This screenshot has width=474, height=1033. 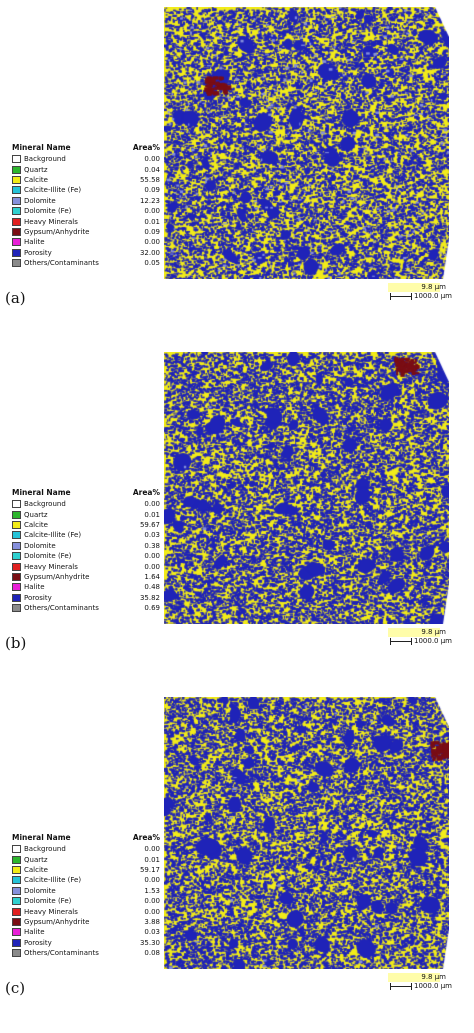 I want to click on area-percent: 0.05, so click(x=152, y=263).